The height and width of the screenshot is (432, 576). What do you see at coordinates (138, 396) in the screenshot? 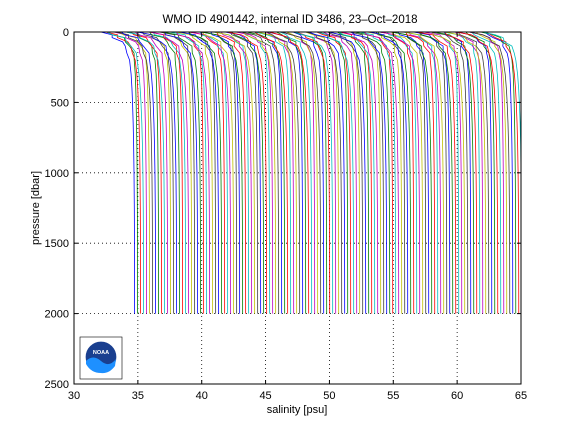
I see `x-tick-label: 35` at bounding box center [138, 396].